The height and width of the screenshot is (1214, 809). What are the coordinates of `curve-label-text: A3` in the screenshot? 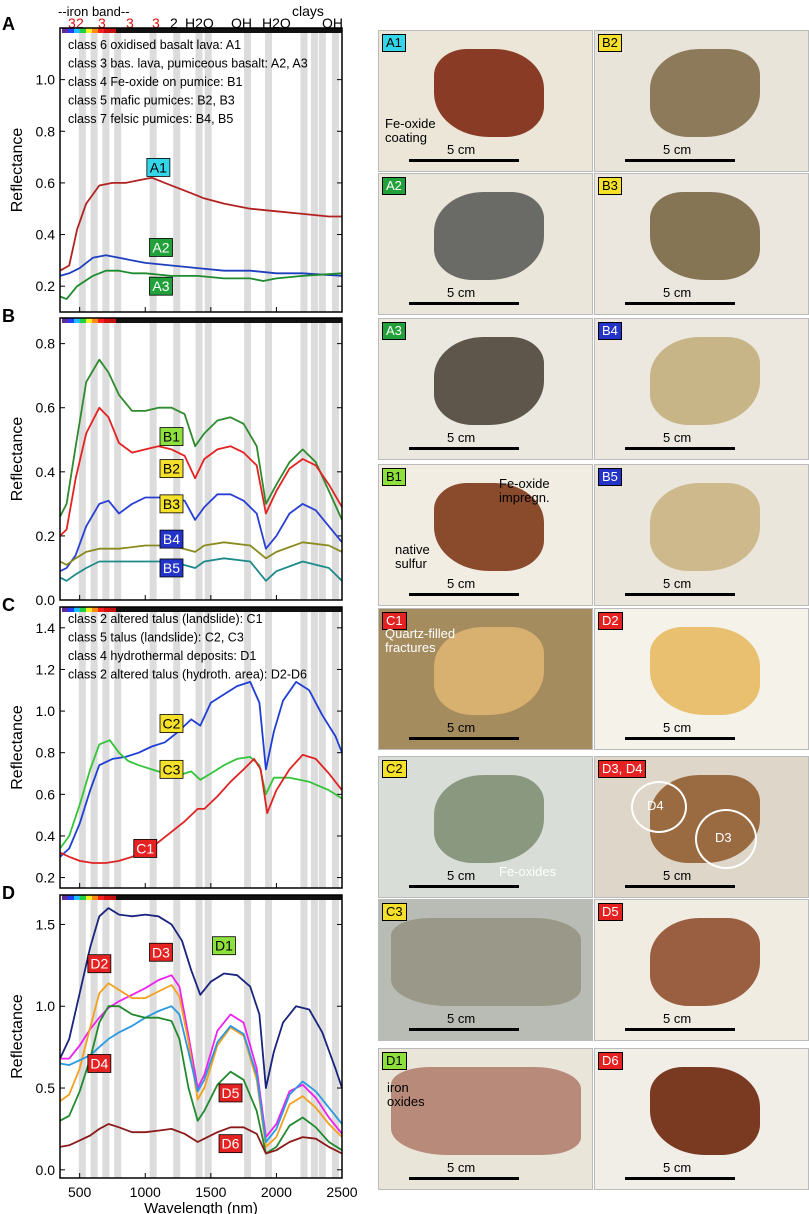 It's located at (160, 286).